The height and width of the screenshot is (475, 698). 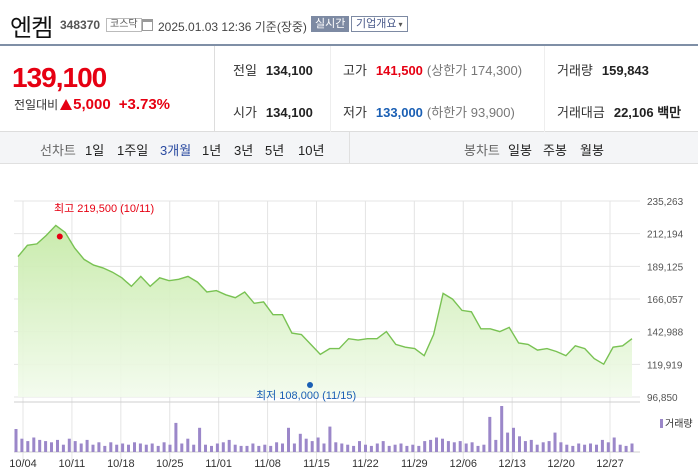 What do you see at coordinates (355, 112) in the screenshot?
I see `stat-label: 저가` at bounding box center [355, 112].